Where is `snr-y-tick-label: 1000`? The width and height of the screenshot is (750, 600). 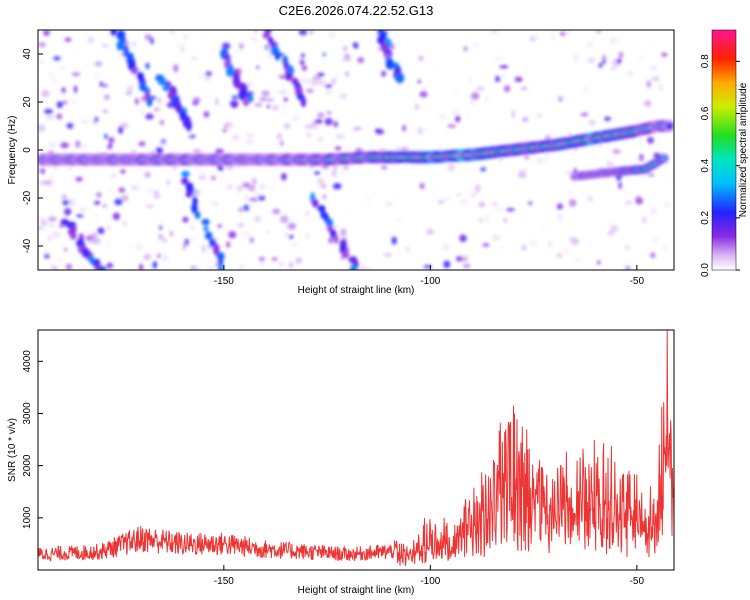
snr-y-tick-label: 1000 is located at coordinates (27, 517).